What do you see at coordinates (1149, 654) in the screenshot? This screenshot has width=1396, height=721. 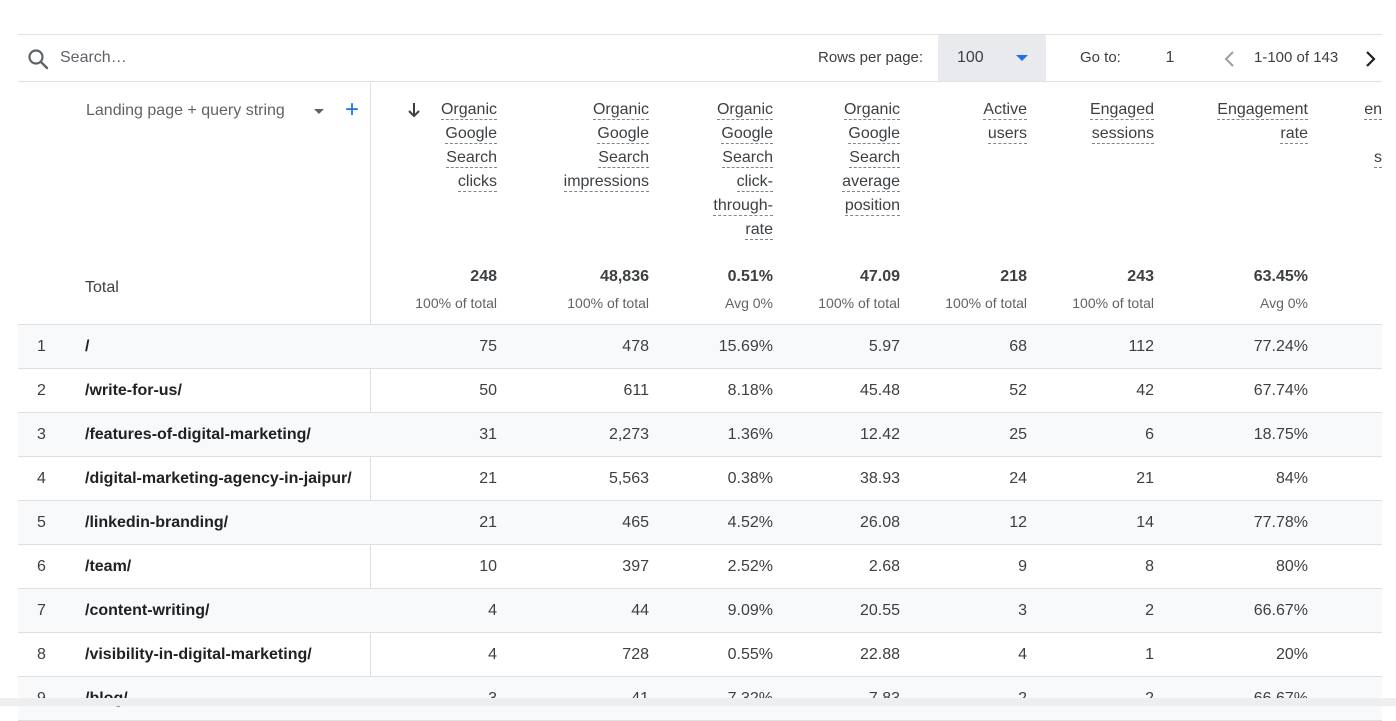 I see `metric-cell: 1` at bounding box center [1149, 654].